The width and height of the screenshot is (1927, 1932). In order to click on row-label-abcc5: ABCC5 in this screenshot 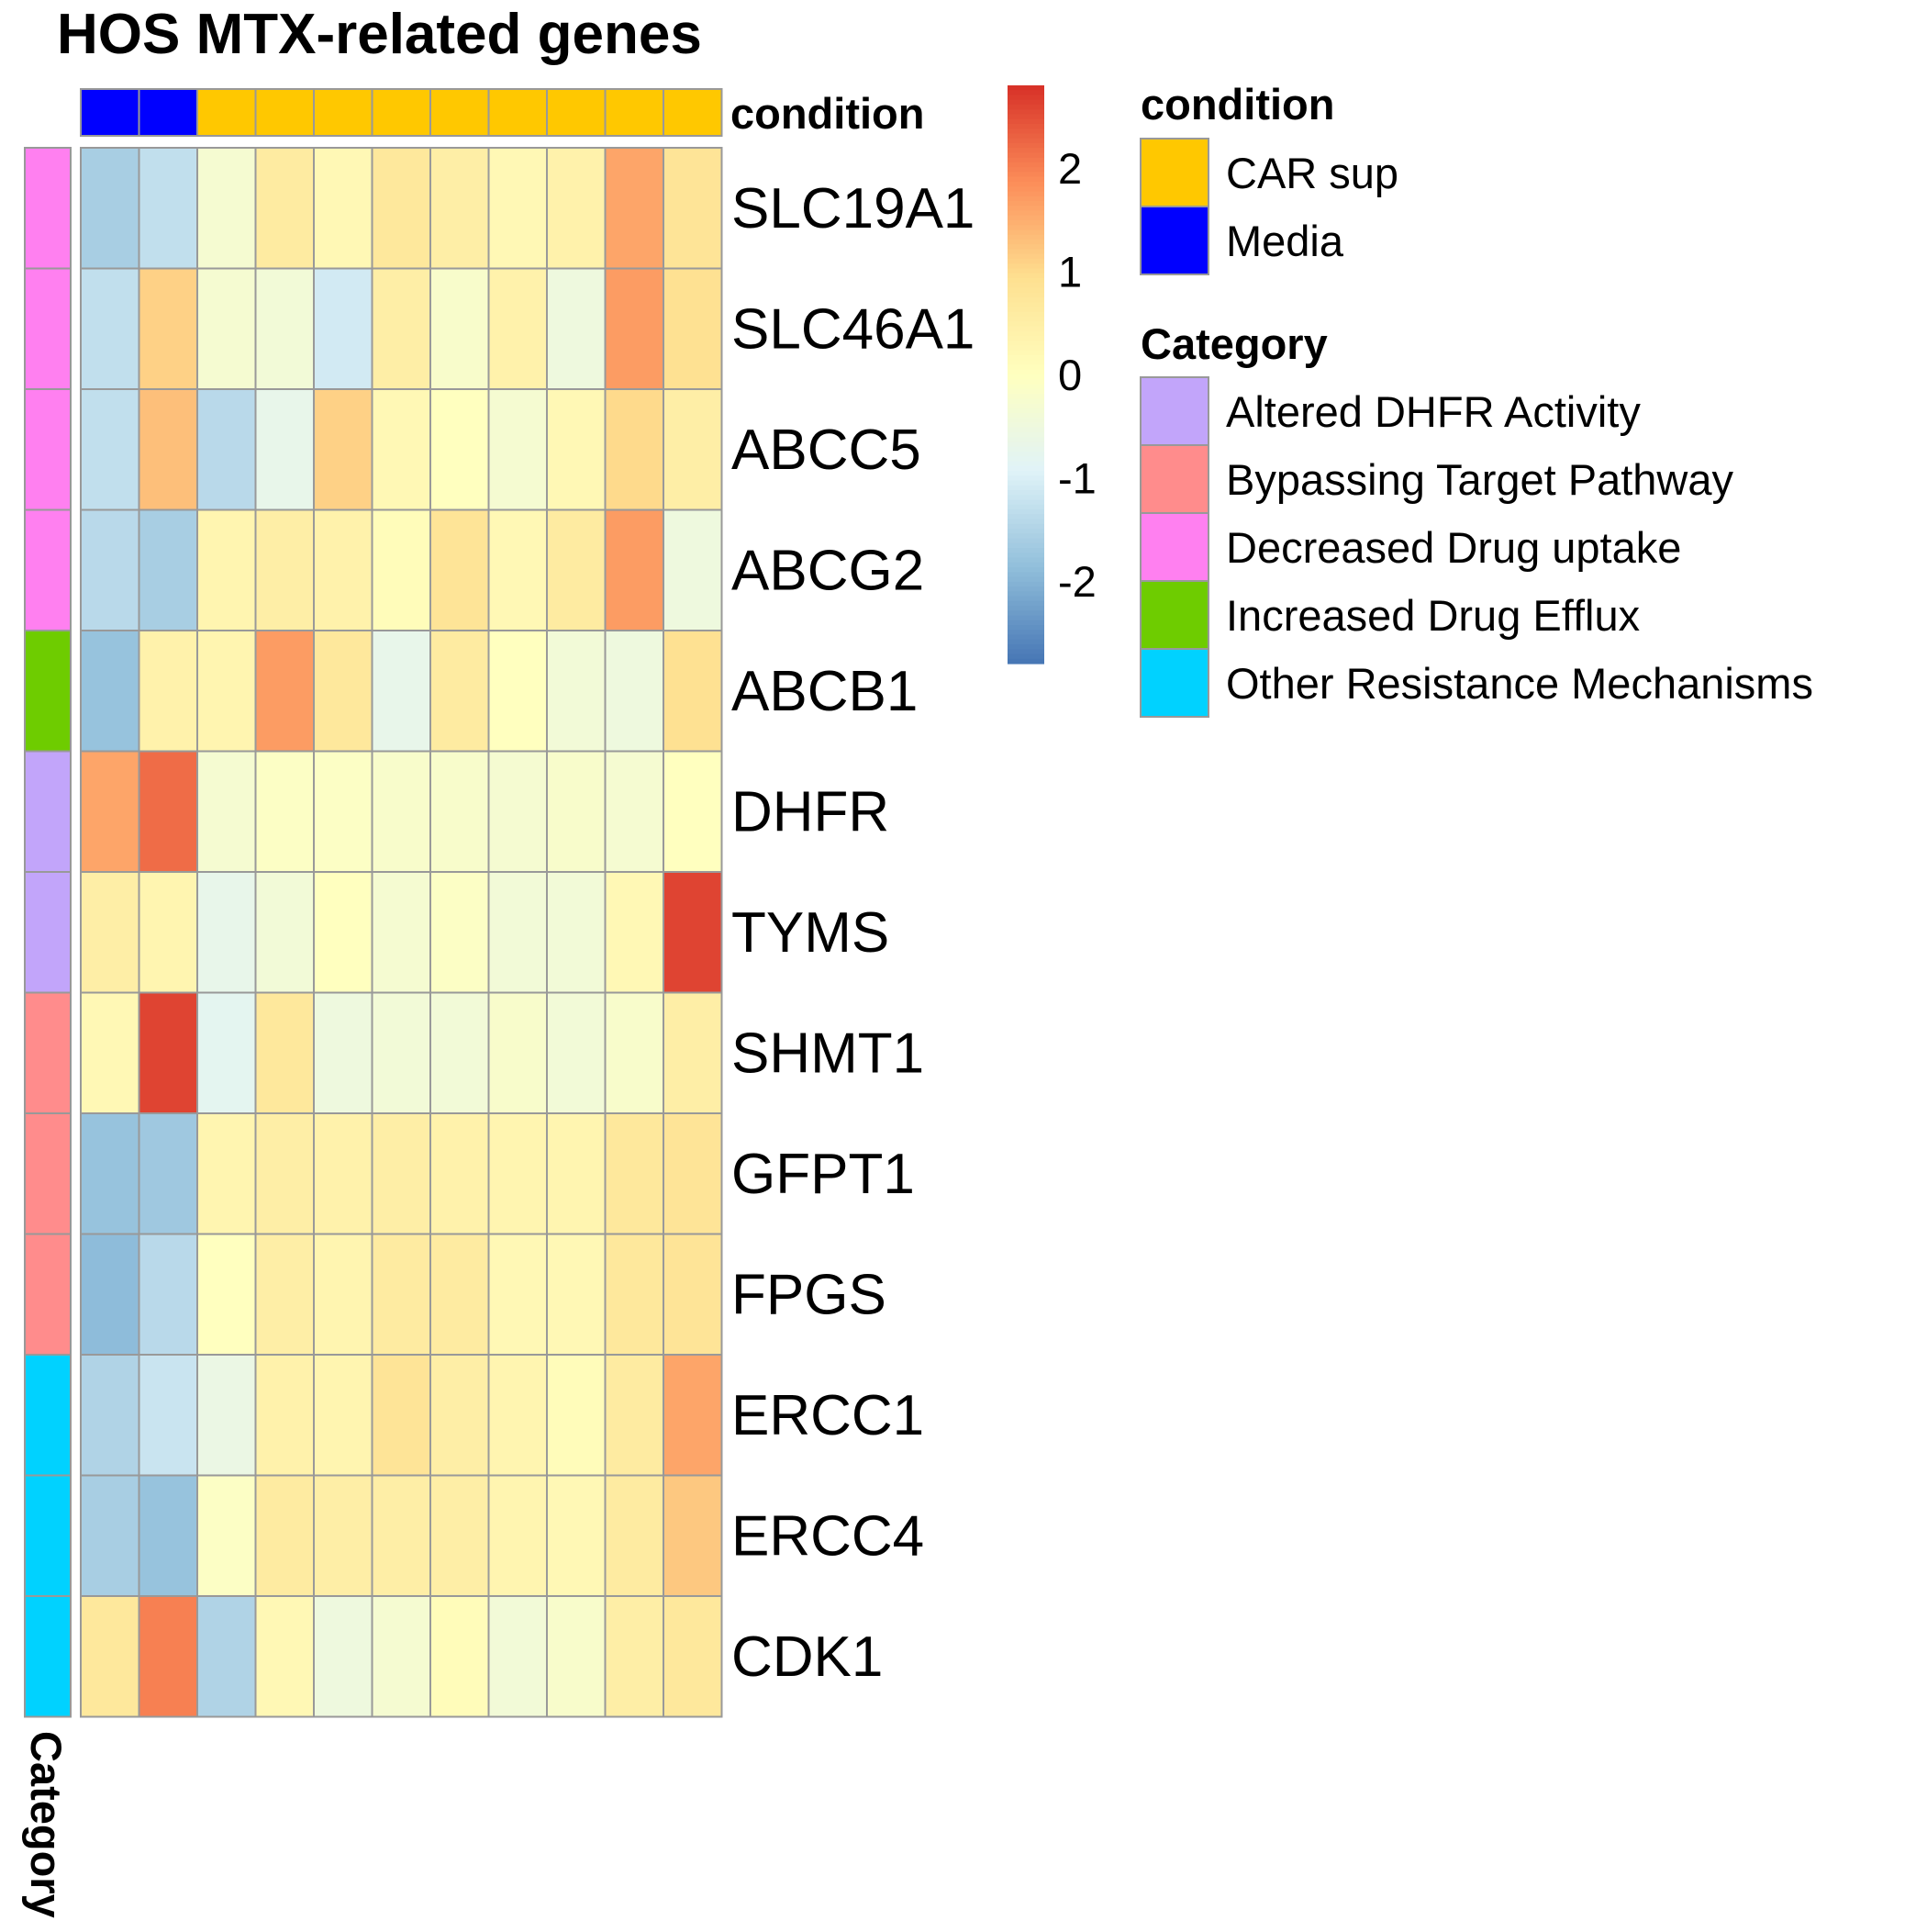, I will do `click(826, 450)`.